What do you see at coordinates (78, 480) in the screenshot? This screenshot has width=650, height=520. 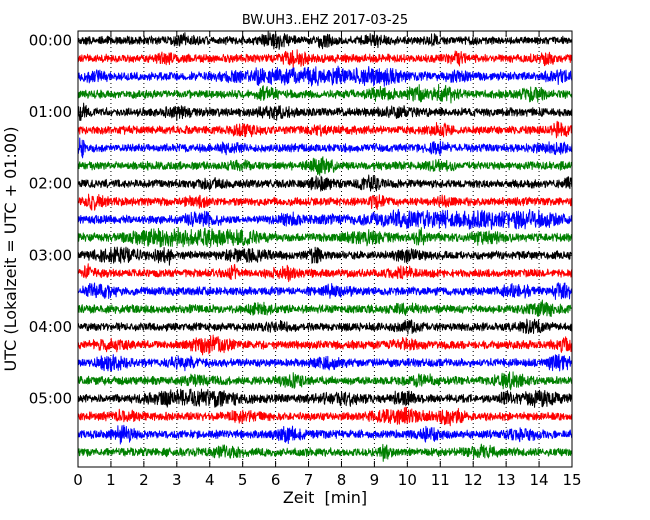 I see `x-tick-label: 0` at bounding box center [78, 480].